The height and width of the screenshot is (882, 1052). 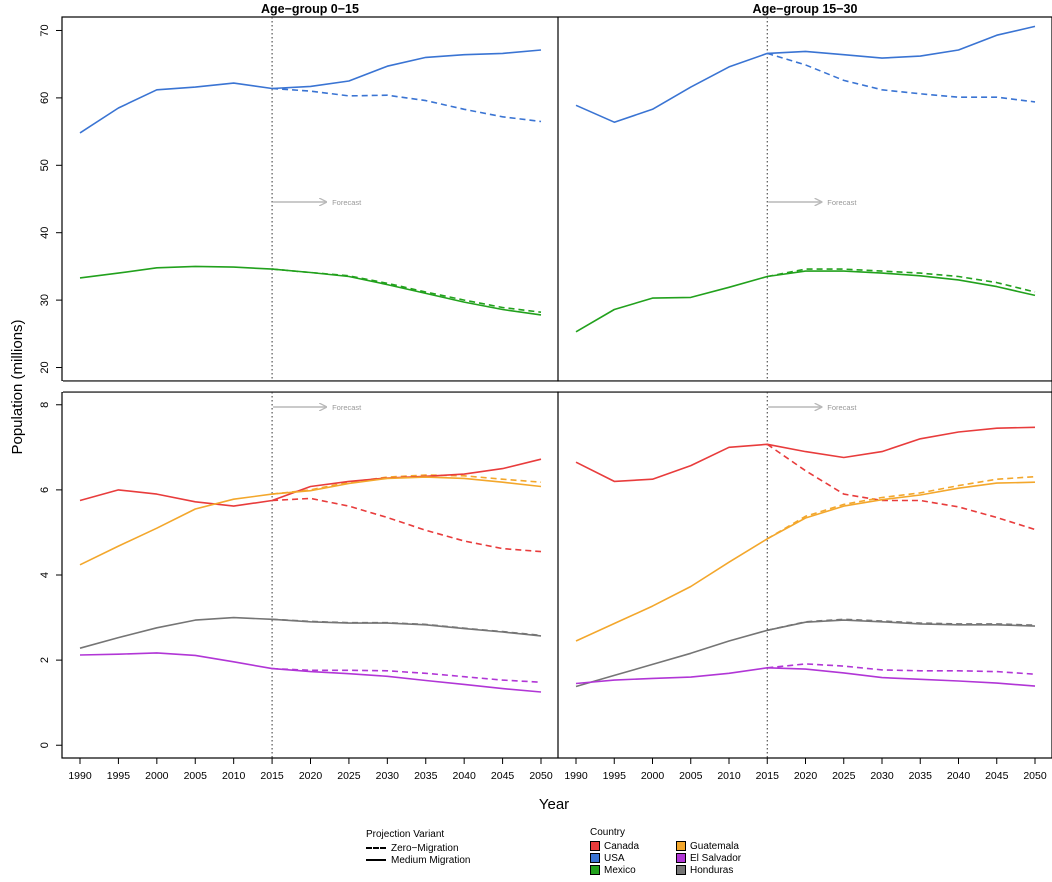 I want to click on legend-label: El Salvador, so click(x=716, y=858).